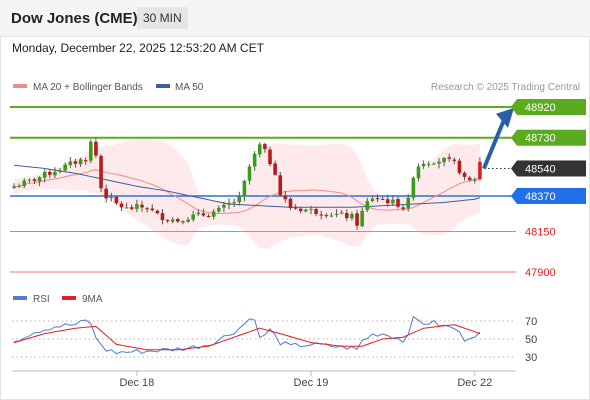  I want to click on forecast-arrow, so click(498, 138).